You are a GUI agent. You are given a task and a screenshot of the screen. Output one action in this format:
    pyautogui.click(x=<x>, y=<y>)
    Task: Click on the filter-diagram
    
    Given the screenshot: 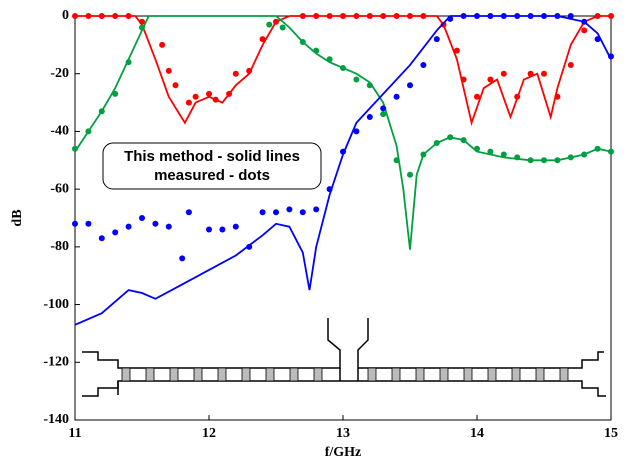 What is the action you would take?
    pyautogui.click(x=344, y=357)
    